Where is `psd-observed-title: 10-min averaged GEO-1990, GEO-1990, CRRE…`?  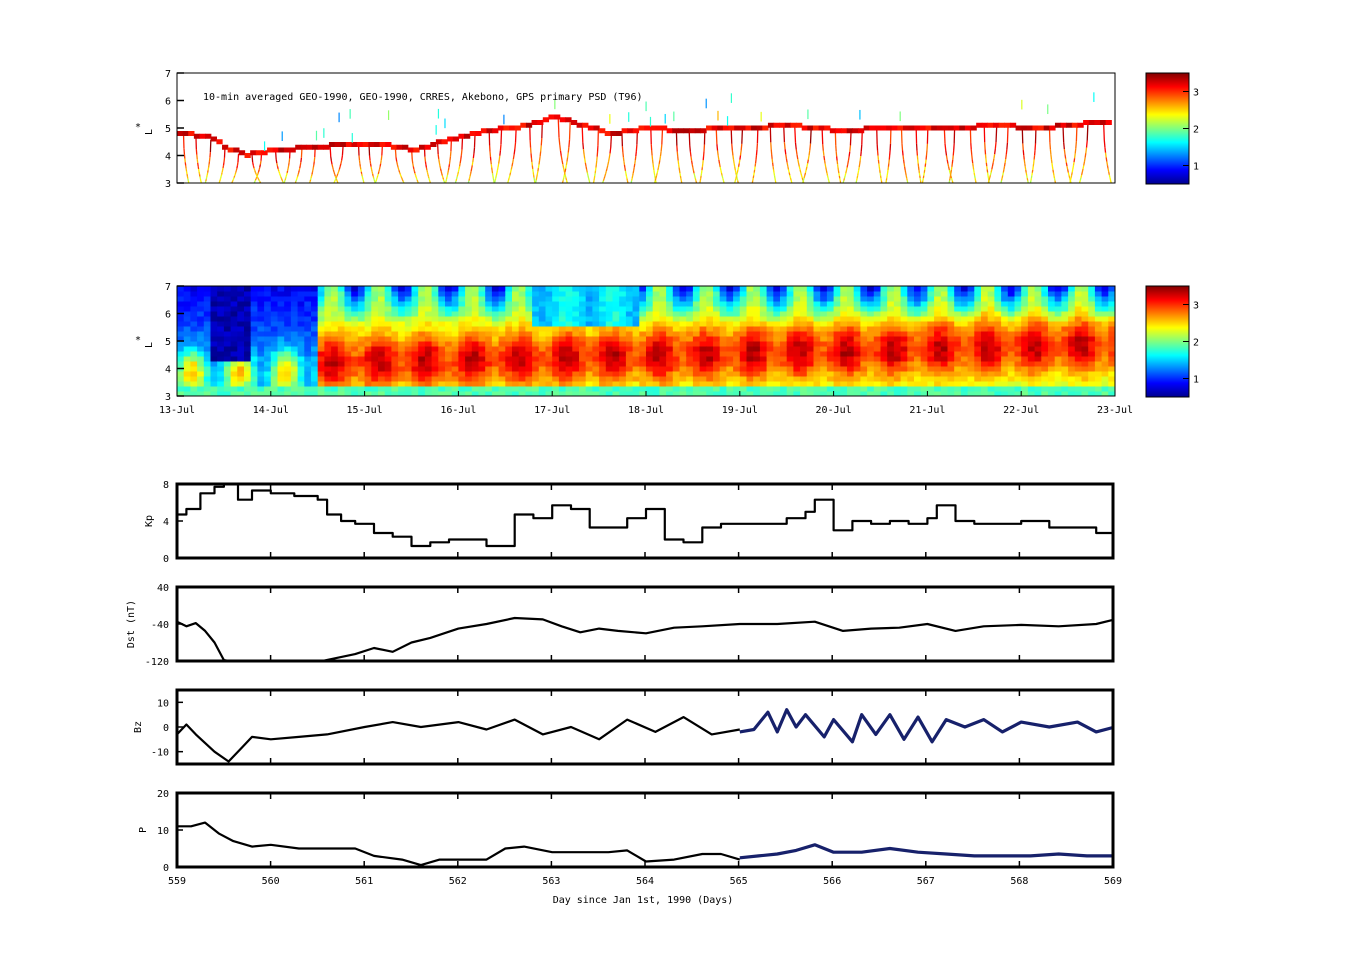 psd-observed-title: 10-min averaged GEO-1990, GEO-1990, CRRE… is located at coordinates (423, 97).